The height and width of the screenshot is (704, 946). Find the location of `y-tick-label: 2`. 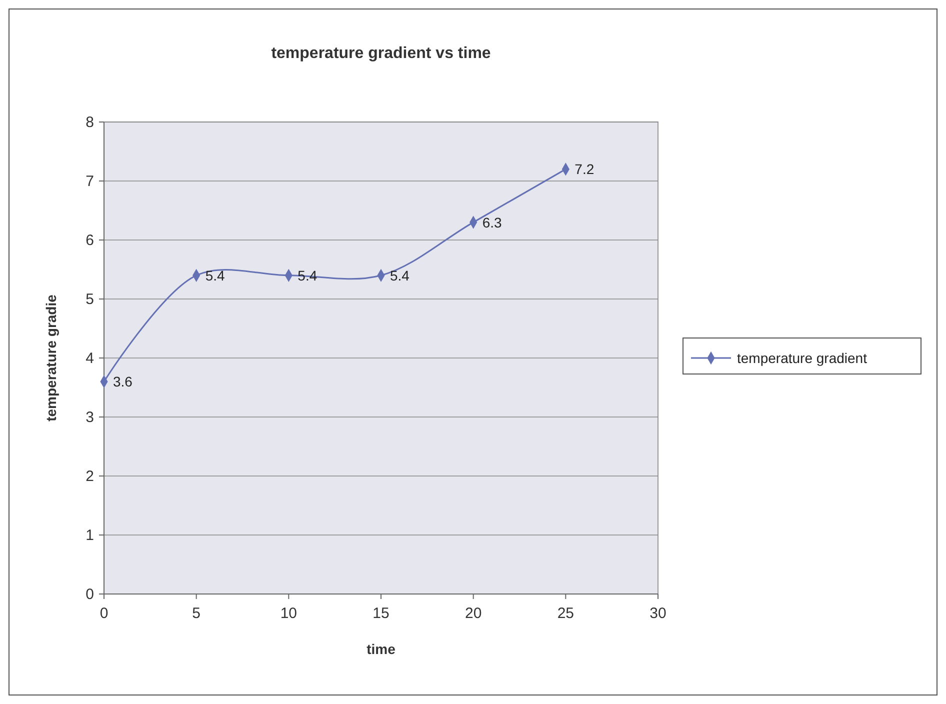

y-tick-label: 2 is located at coordinates (90, 476).